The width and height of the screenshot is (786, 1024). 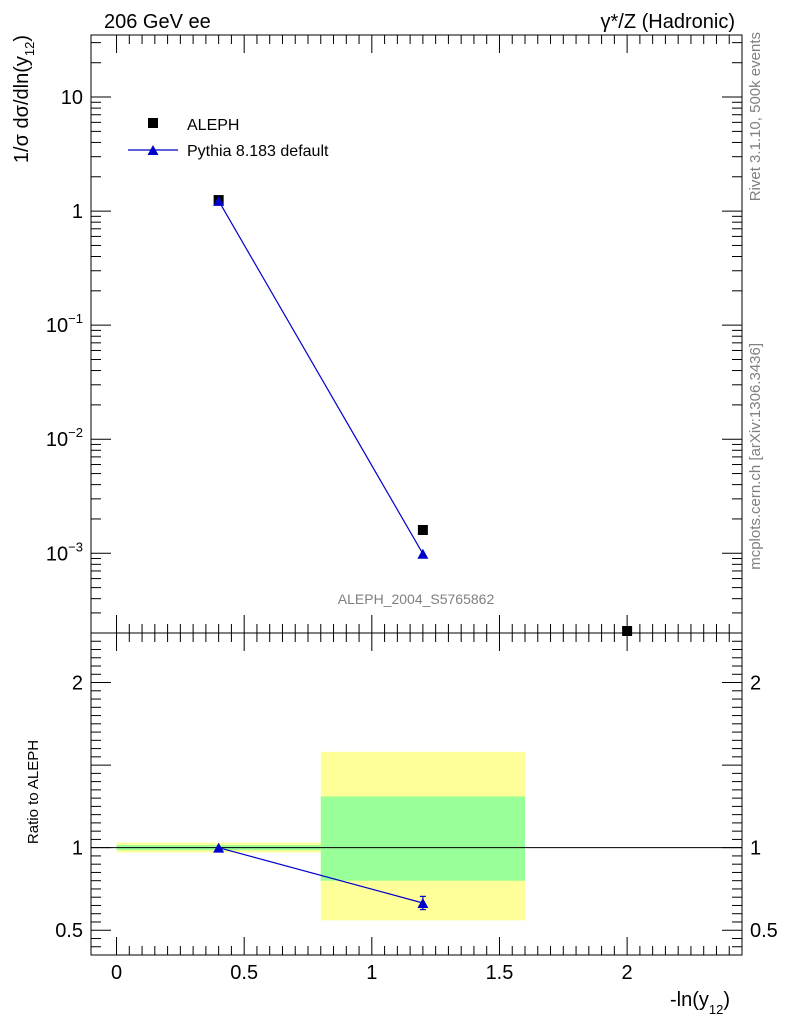 I want to click on main-y-axis-title: 1/σ dσ/dln(y12), so click(x=24, y=99).